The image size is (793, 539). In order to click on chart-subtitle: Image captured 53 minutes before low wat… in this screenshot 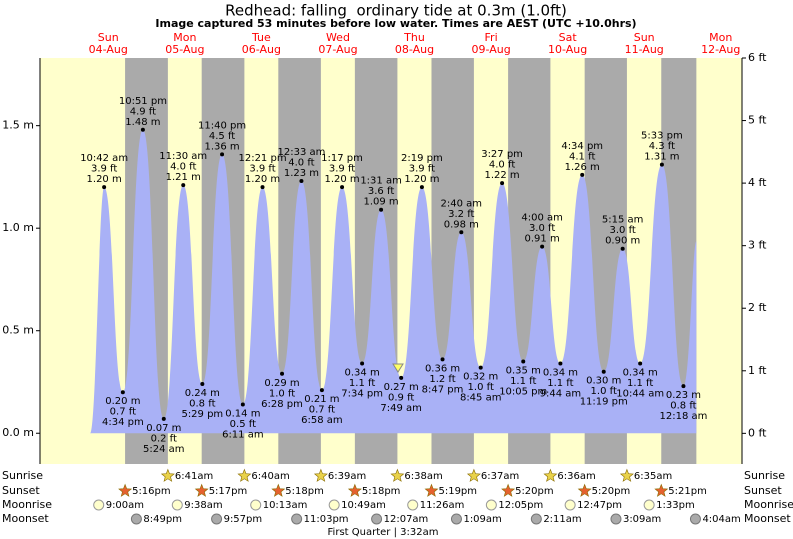, I will do `click(395, 23)`.